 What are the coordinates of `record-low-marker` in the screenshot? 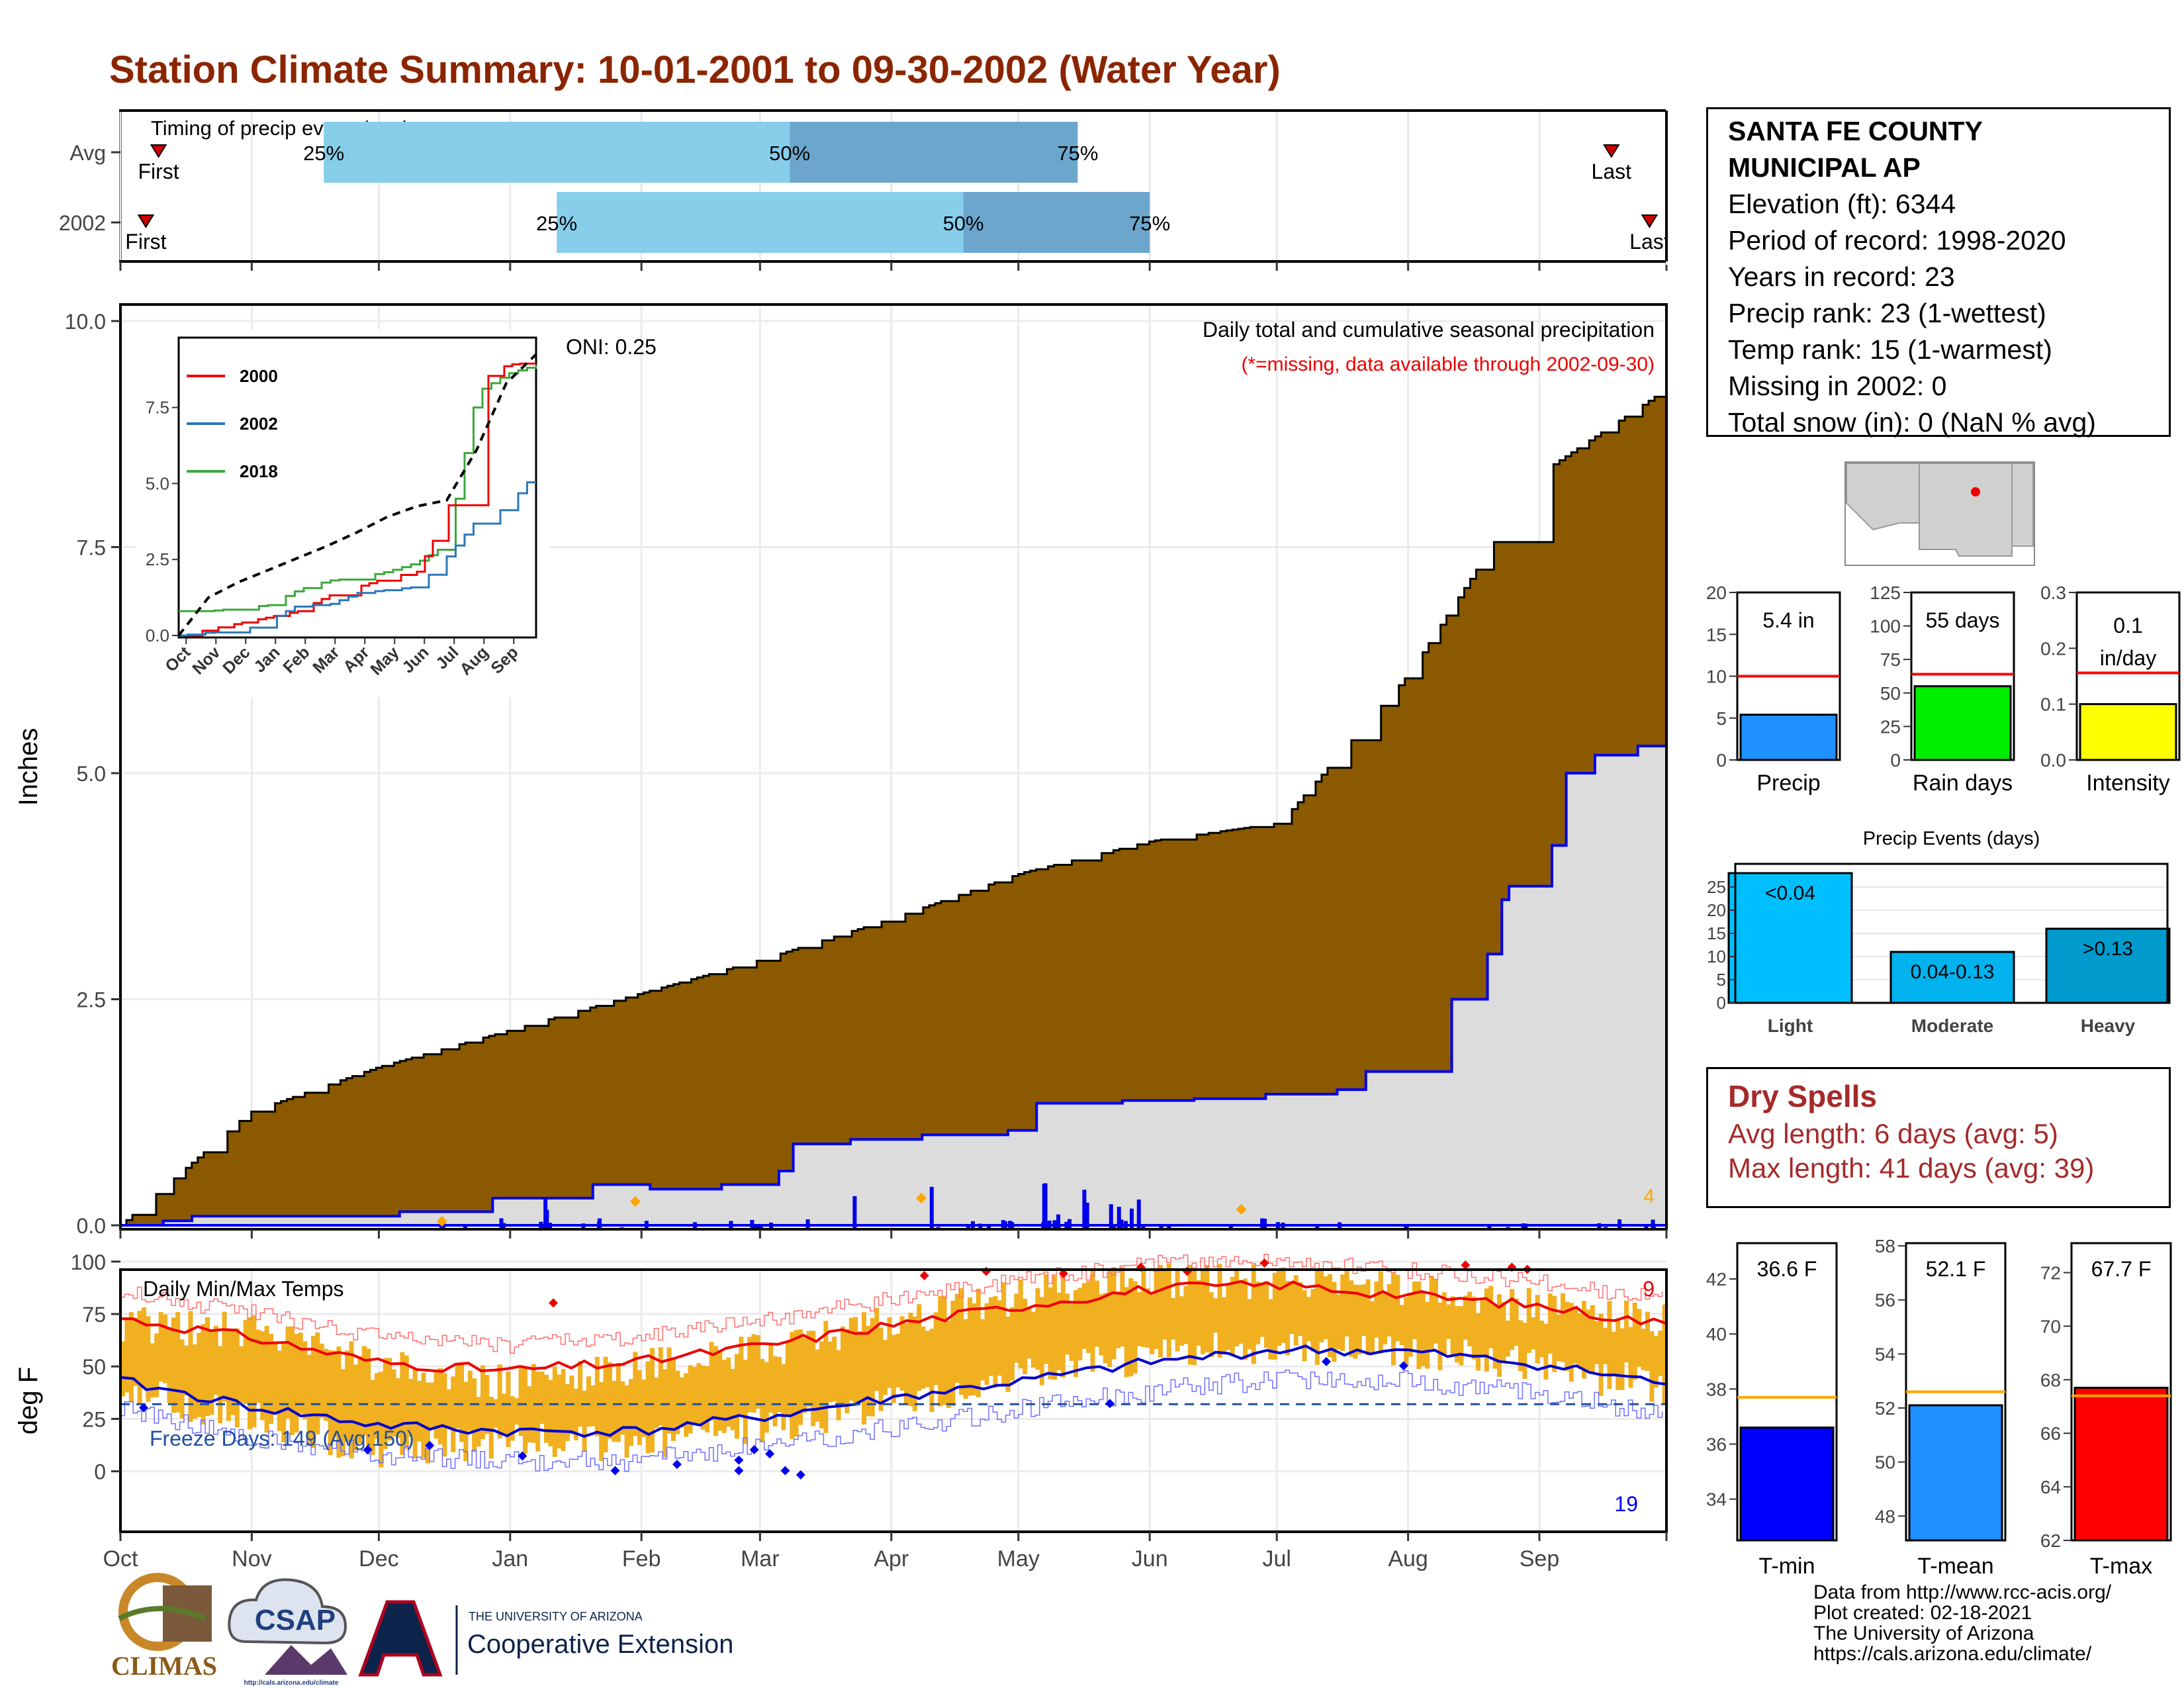 It's located at (430, 1445).